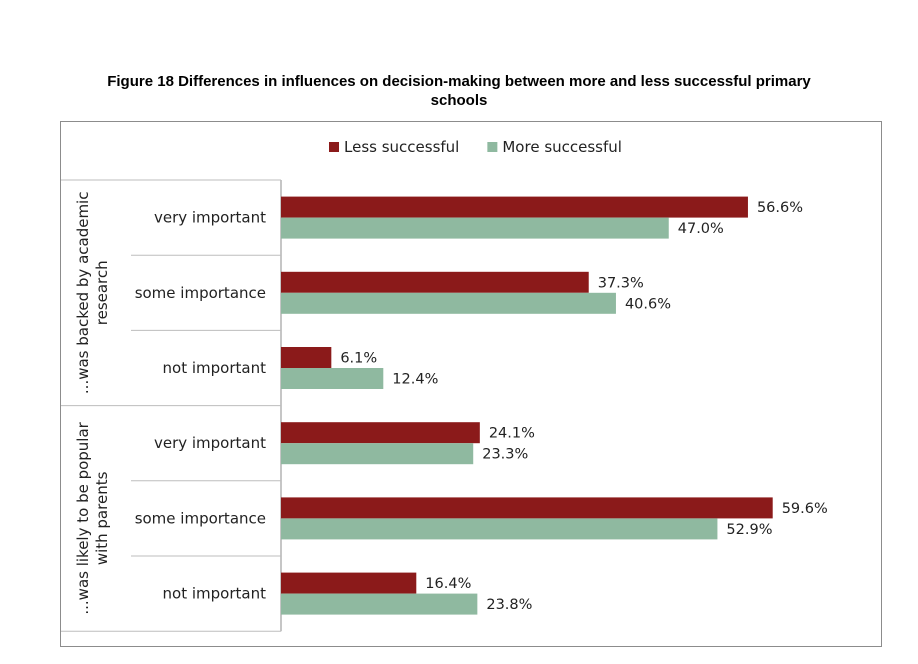 This screenshot has height=664, width=918. What do you see at coordinates (512, 434) in the screenshot?
I see `data-label: 24.1%` at bounding box center [512, 434].